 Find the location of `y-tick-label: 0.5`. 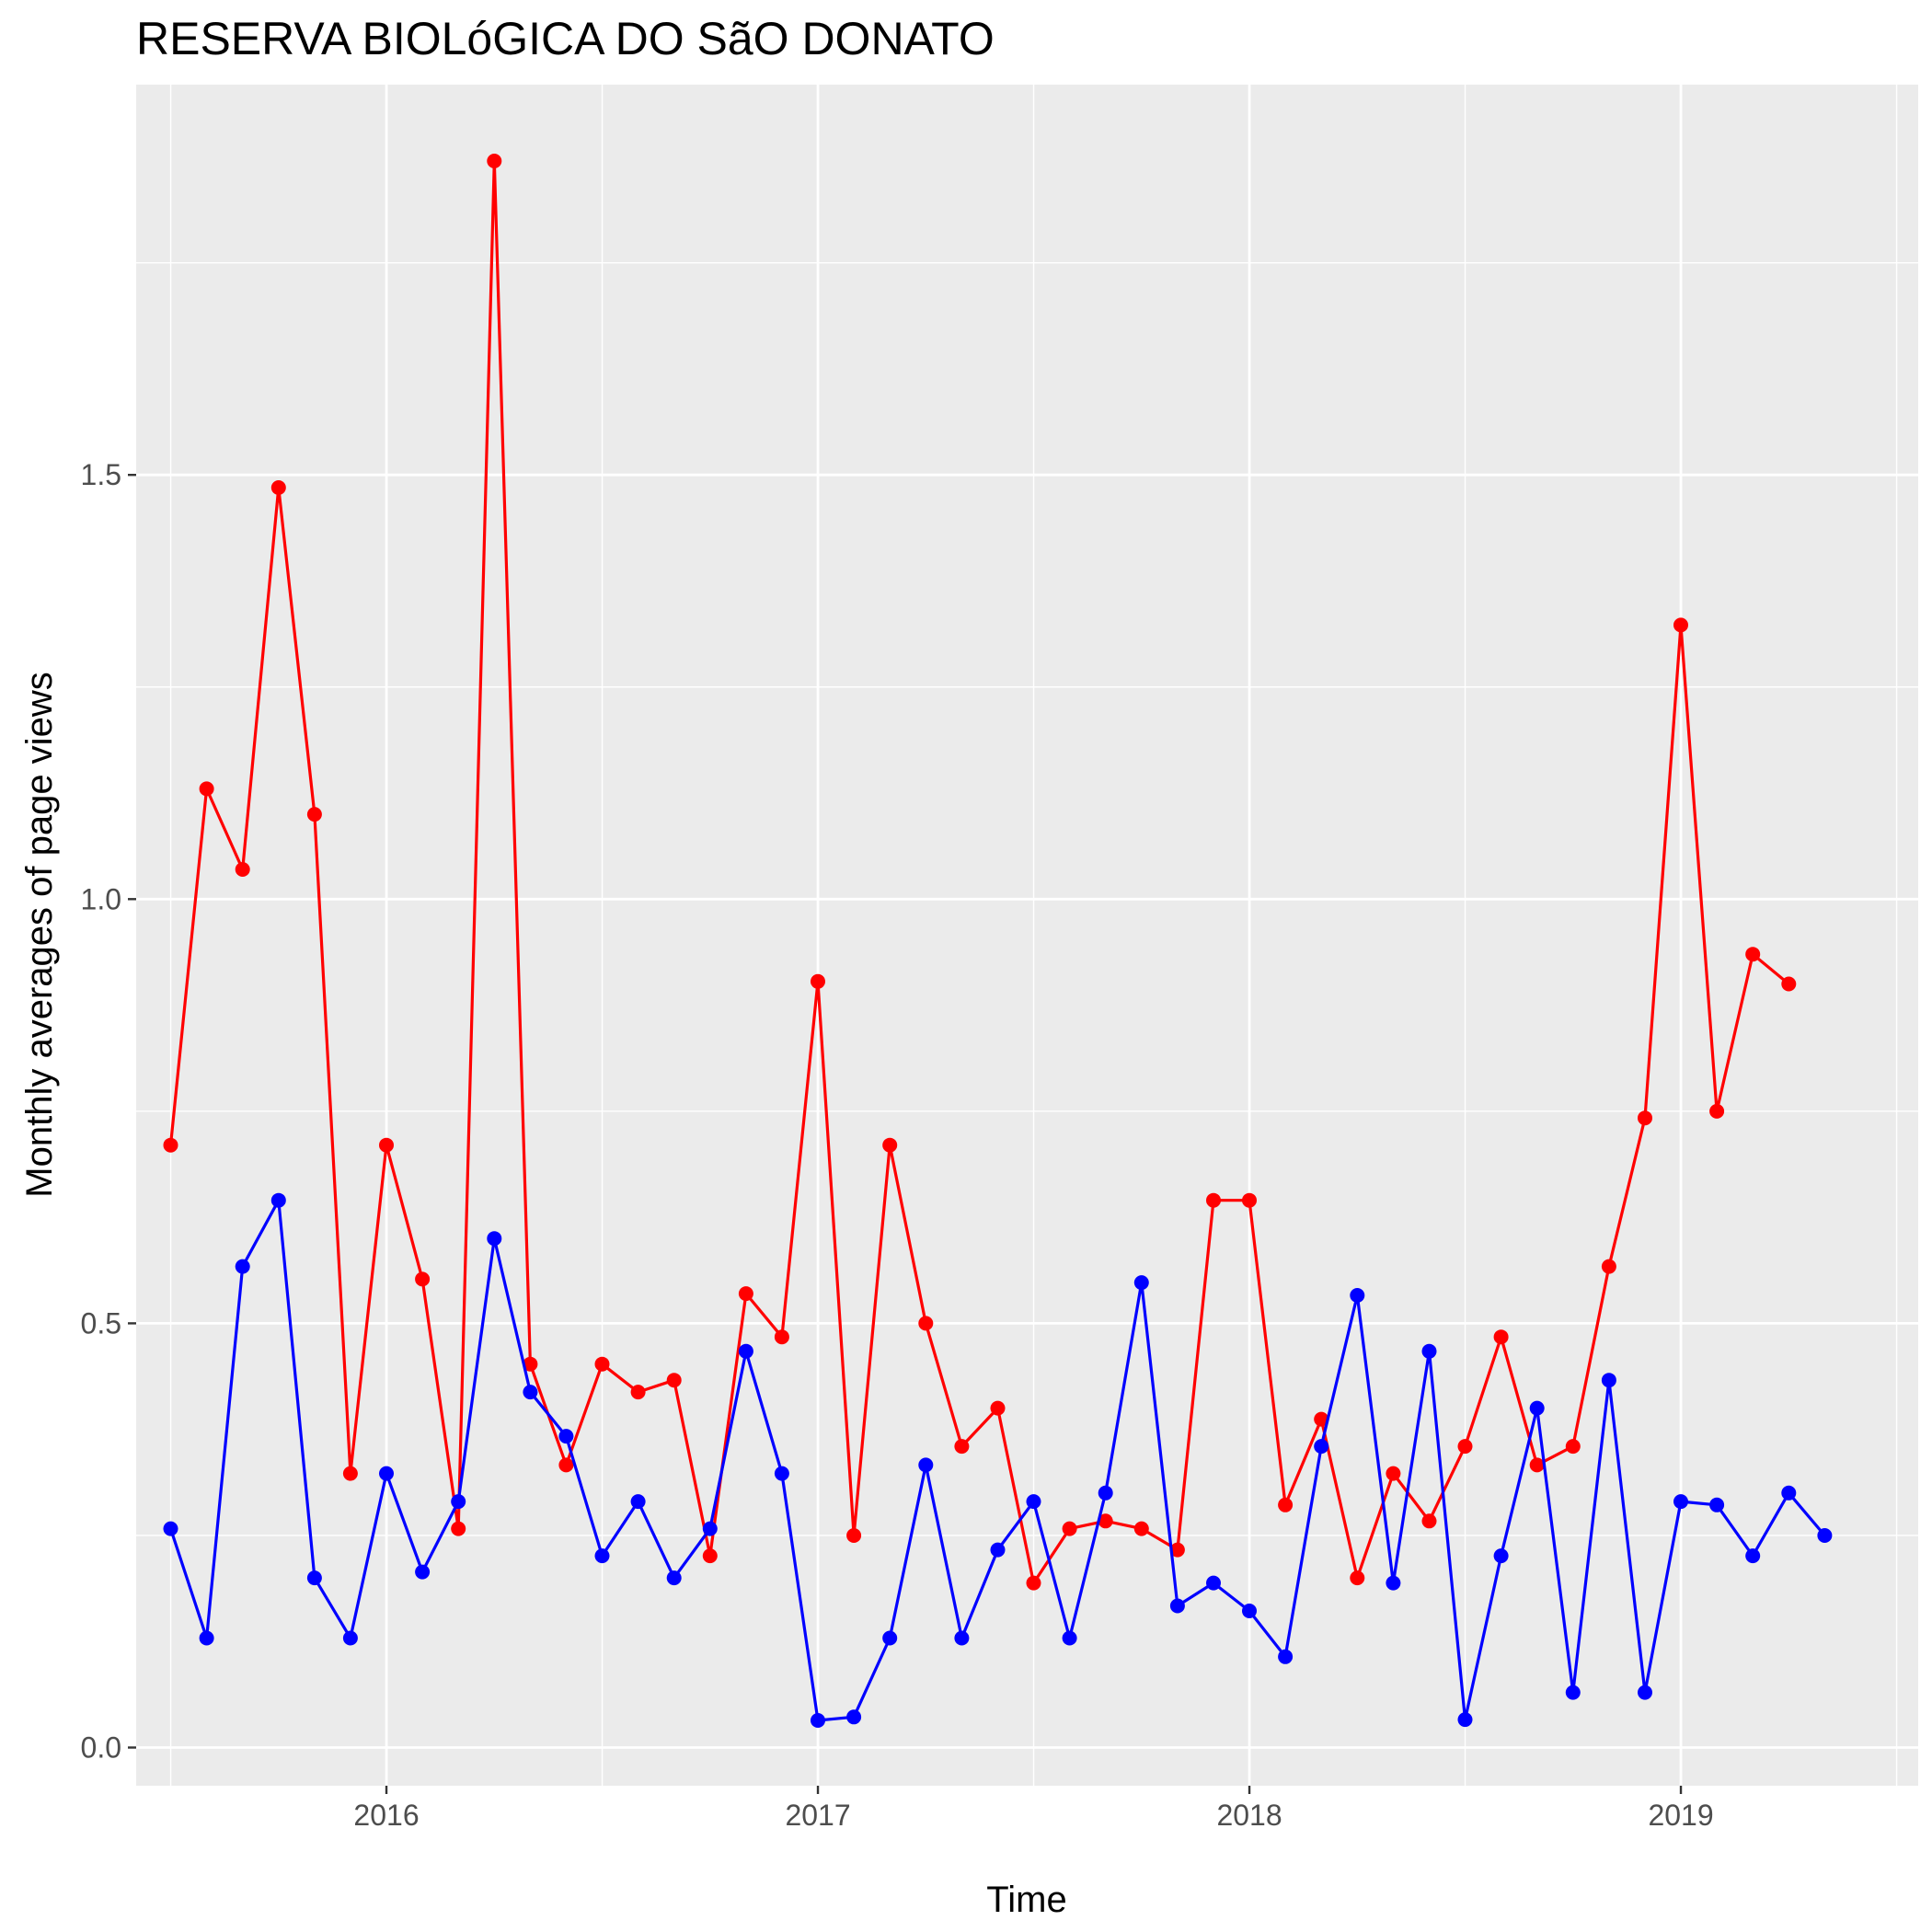

y-tick-label: 0.5 is located at coordinates (101, 1323).